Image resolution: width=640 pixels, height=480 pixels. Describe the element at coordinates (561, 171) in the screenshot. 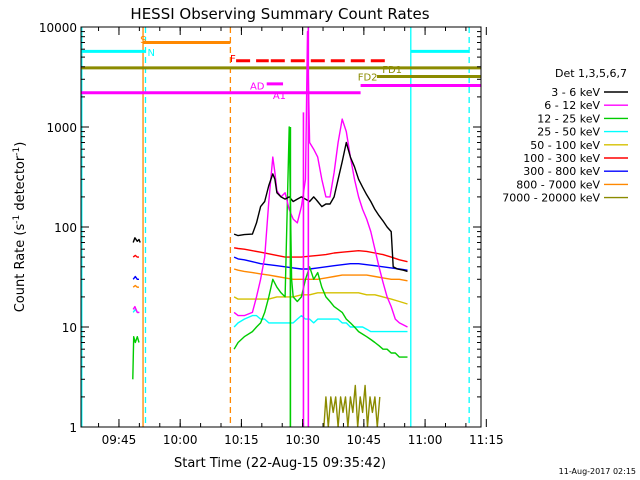

I see `legend-label-300-800-kev: 300 - 800 keV` at that location.